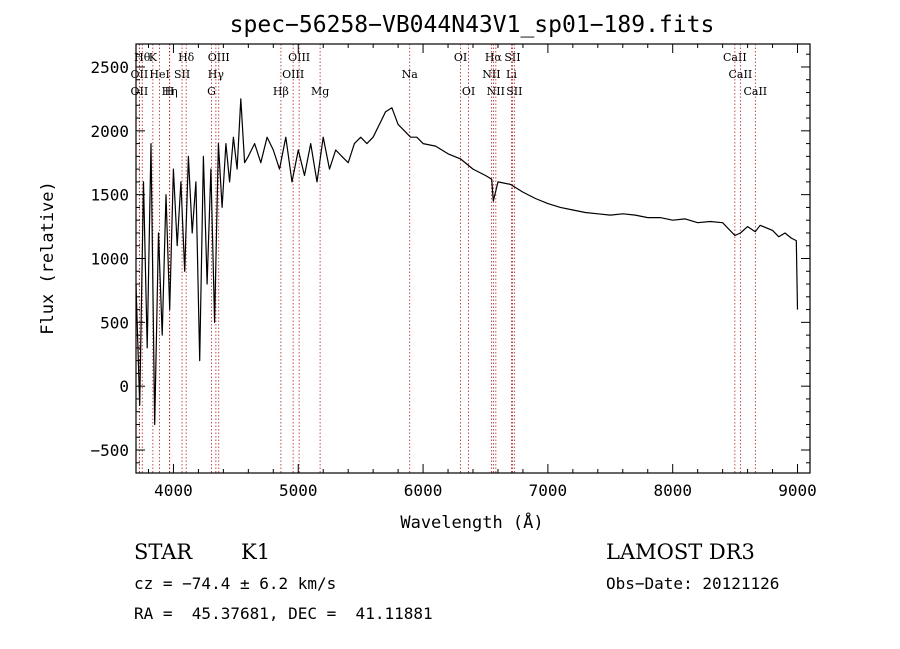 The image size is (900, 649). I want to click on x-tick-label: 9000, so click(797, 490).